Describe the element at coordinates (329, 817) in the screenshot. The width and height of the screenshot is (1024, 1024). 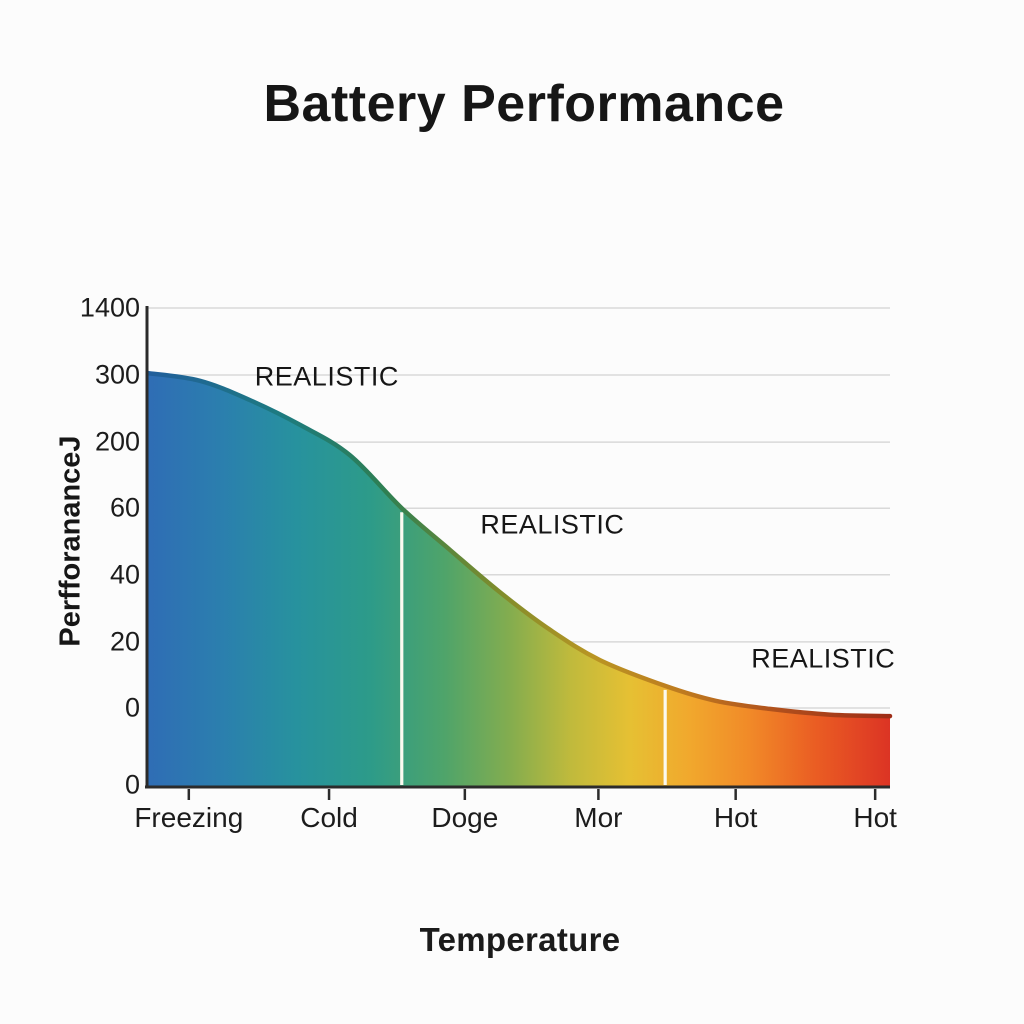
I see `x-tick-label-cold: Cold` at that location.